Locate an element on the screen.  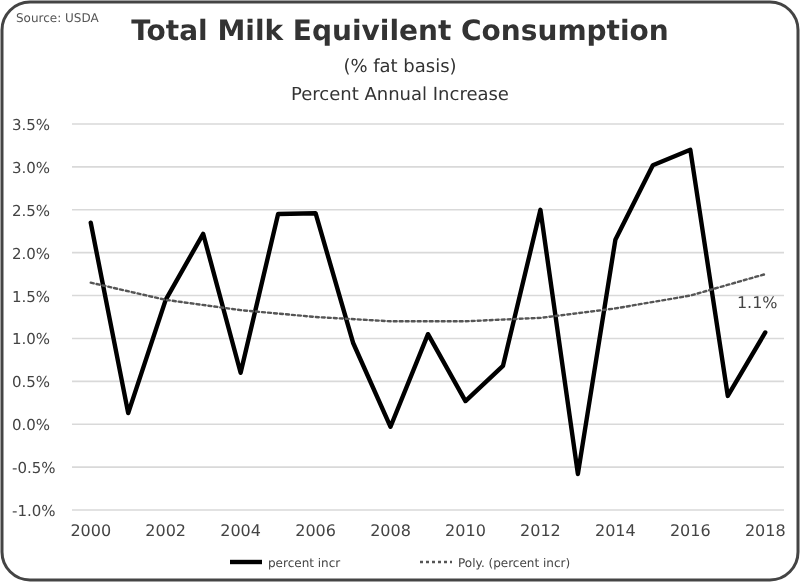
x-tick-label: 2018 is located at coordinates (765, 531).